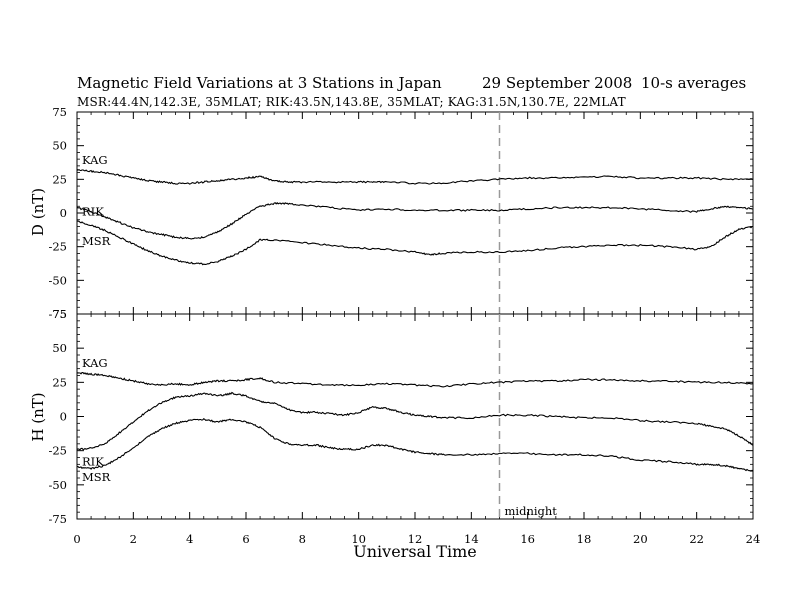 The height and width of the screenshot is (612, 792). Describe the element at coordinates (415, 539) in the screenshot. I see `x-tick-label: 12` at that location.